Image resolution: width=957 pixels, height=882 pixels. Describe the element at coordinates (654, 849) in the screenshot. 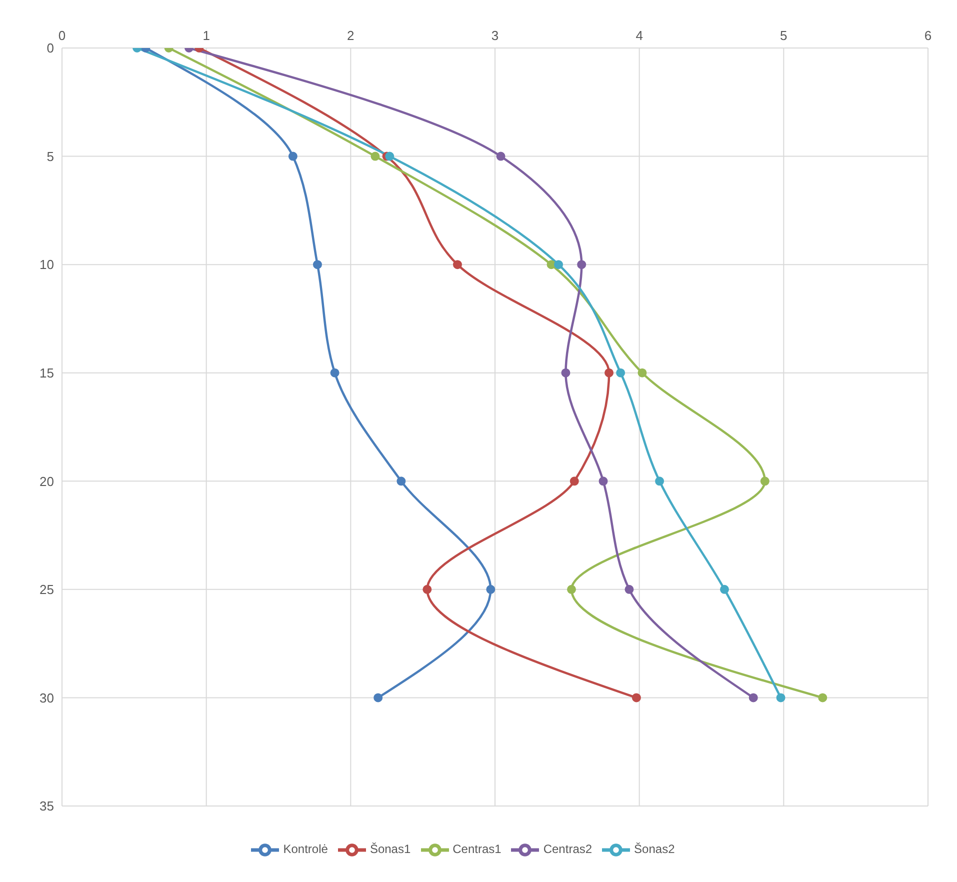

I see `legend-label: Šonas2` at that location.